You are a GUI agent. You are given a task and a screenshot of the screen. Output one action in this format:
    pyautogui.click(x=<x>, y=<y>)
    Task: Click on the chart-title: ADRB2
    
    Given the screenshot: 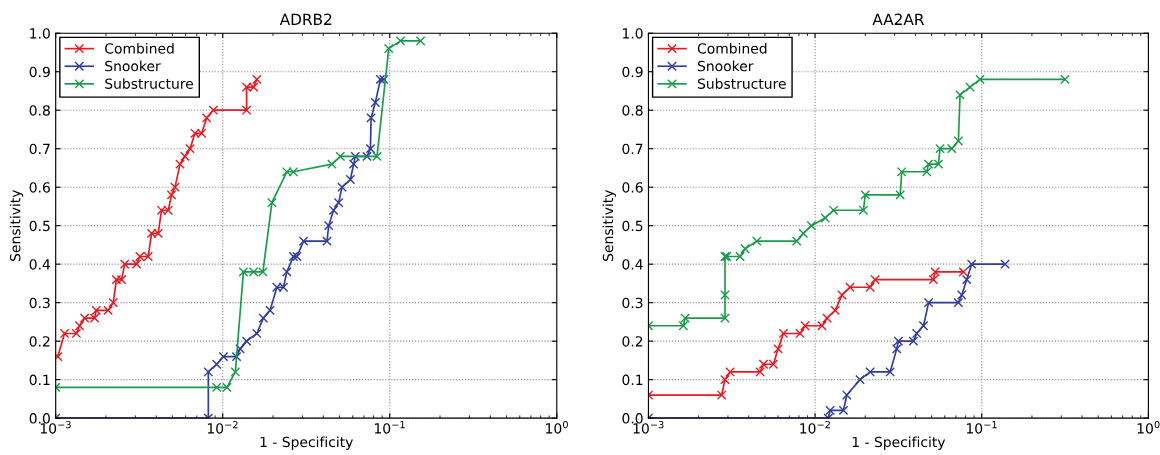 What is the action you would take?
    pyautogui.click(x=305, y=19)
    